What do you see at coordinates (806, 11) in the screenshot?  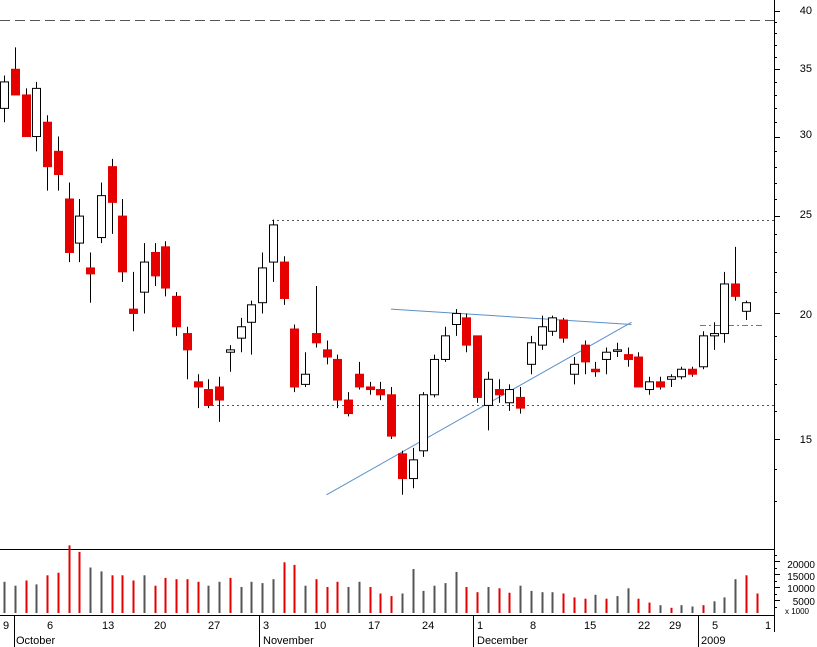 I see `price-tick-label: 40` at bounding box center [806, 11].